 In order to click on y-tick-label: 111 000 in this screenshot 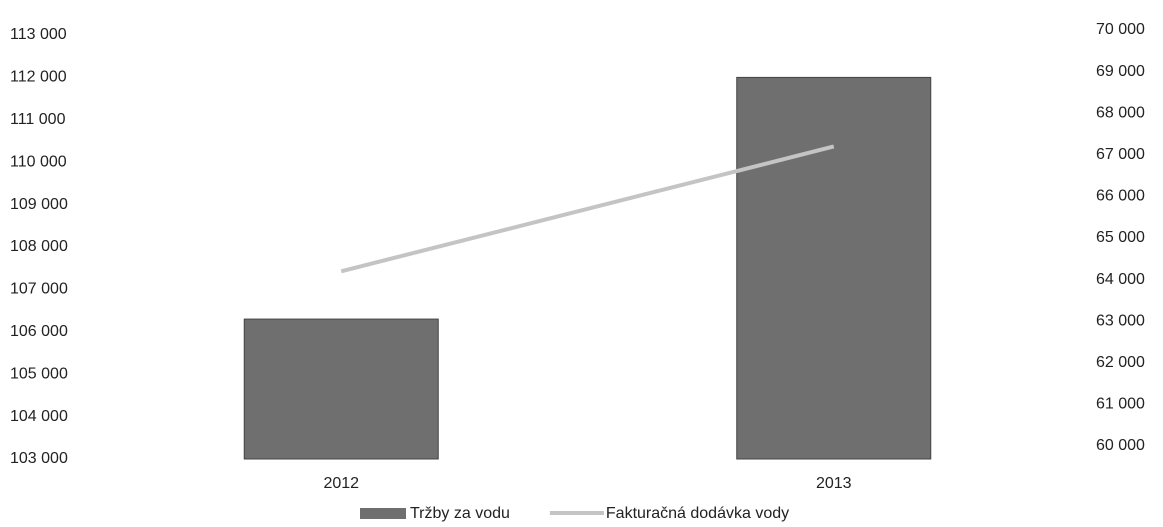, I will do `click(38, 119)`.